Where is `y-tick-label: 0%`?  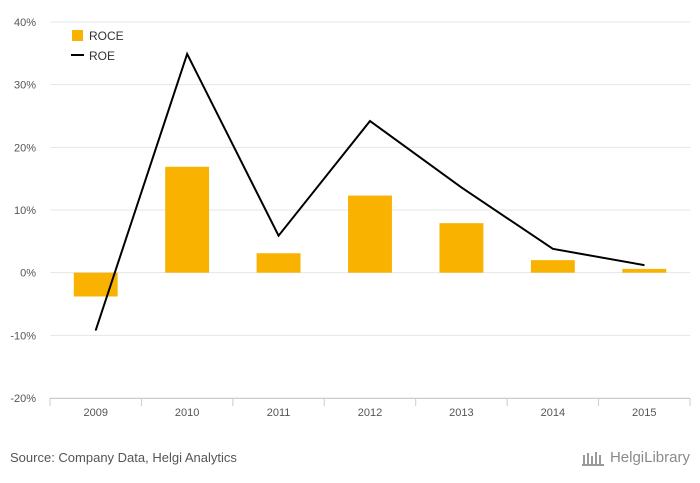 y-tick-label: 0% is located at coordinates (28, 274).